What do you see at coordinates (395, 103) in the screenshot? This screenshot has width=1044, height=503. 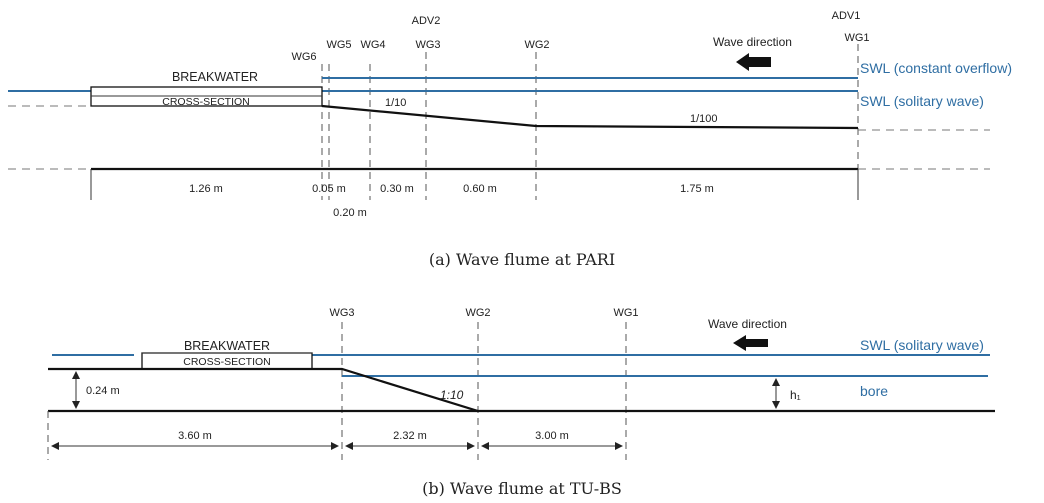 I see `slope-label-1-10: 1/10` at bounding box center [395, 103].